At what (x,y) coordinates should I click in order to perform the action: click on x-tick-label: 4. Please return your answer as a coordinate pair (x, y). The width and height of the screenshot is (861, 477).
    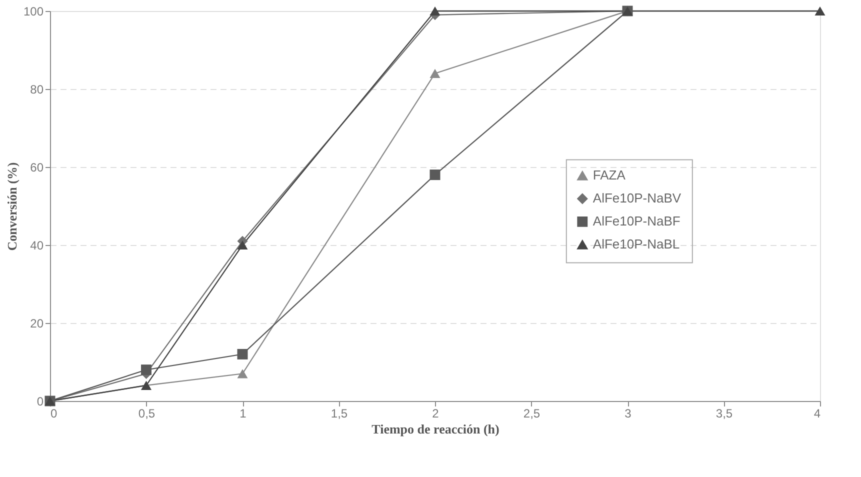
    Looking at the image, I should click on (817, 413).